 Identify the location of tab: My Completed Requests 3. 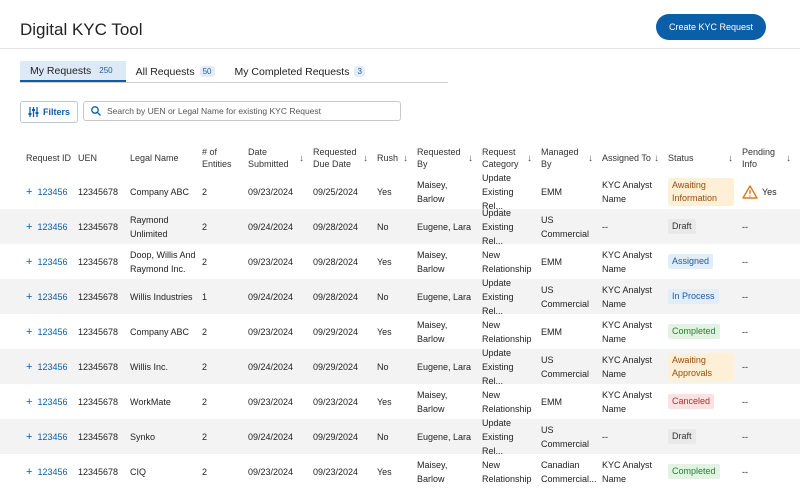
(300, 71).